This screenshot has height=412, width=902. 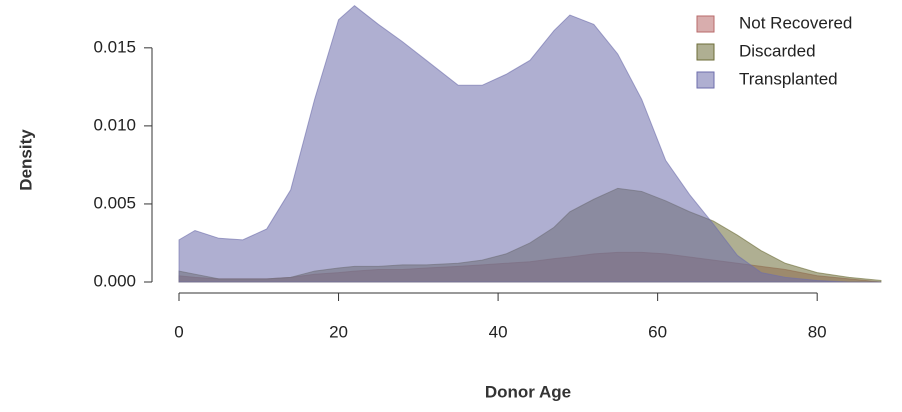 What do you see at coordinates (777, 50) in the screenshot?
I see `legend-label: Discarded` at bounding box center [777, 50].